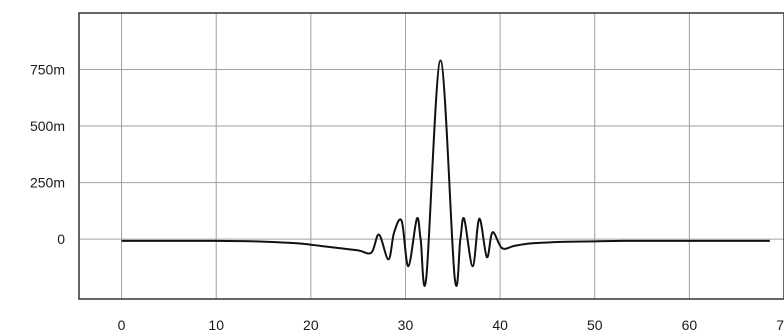  What do you see at coordinates (122, 325) in the screenshot?
I see `x-tick-label: 0` at bounding box center [122, 325].